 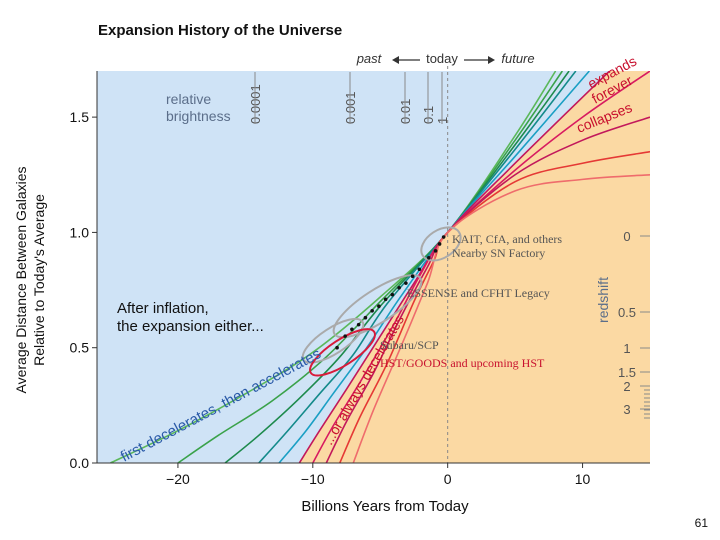 What do you see at coordinates (478, 293) in the screenshot?
I see `essence-label: ESSENSE and CFHT Legacy` at bounding box center [478, 293].